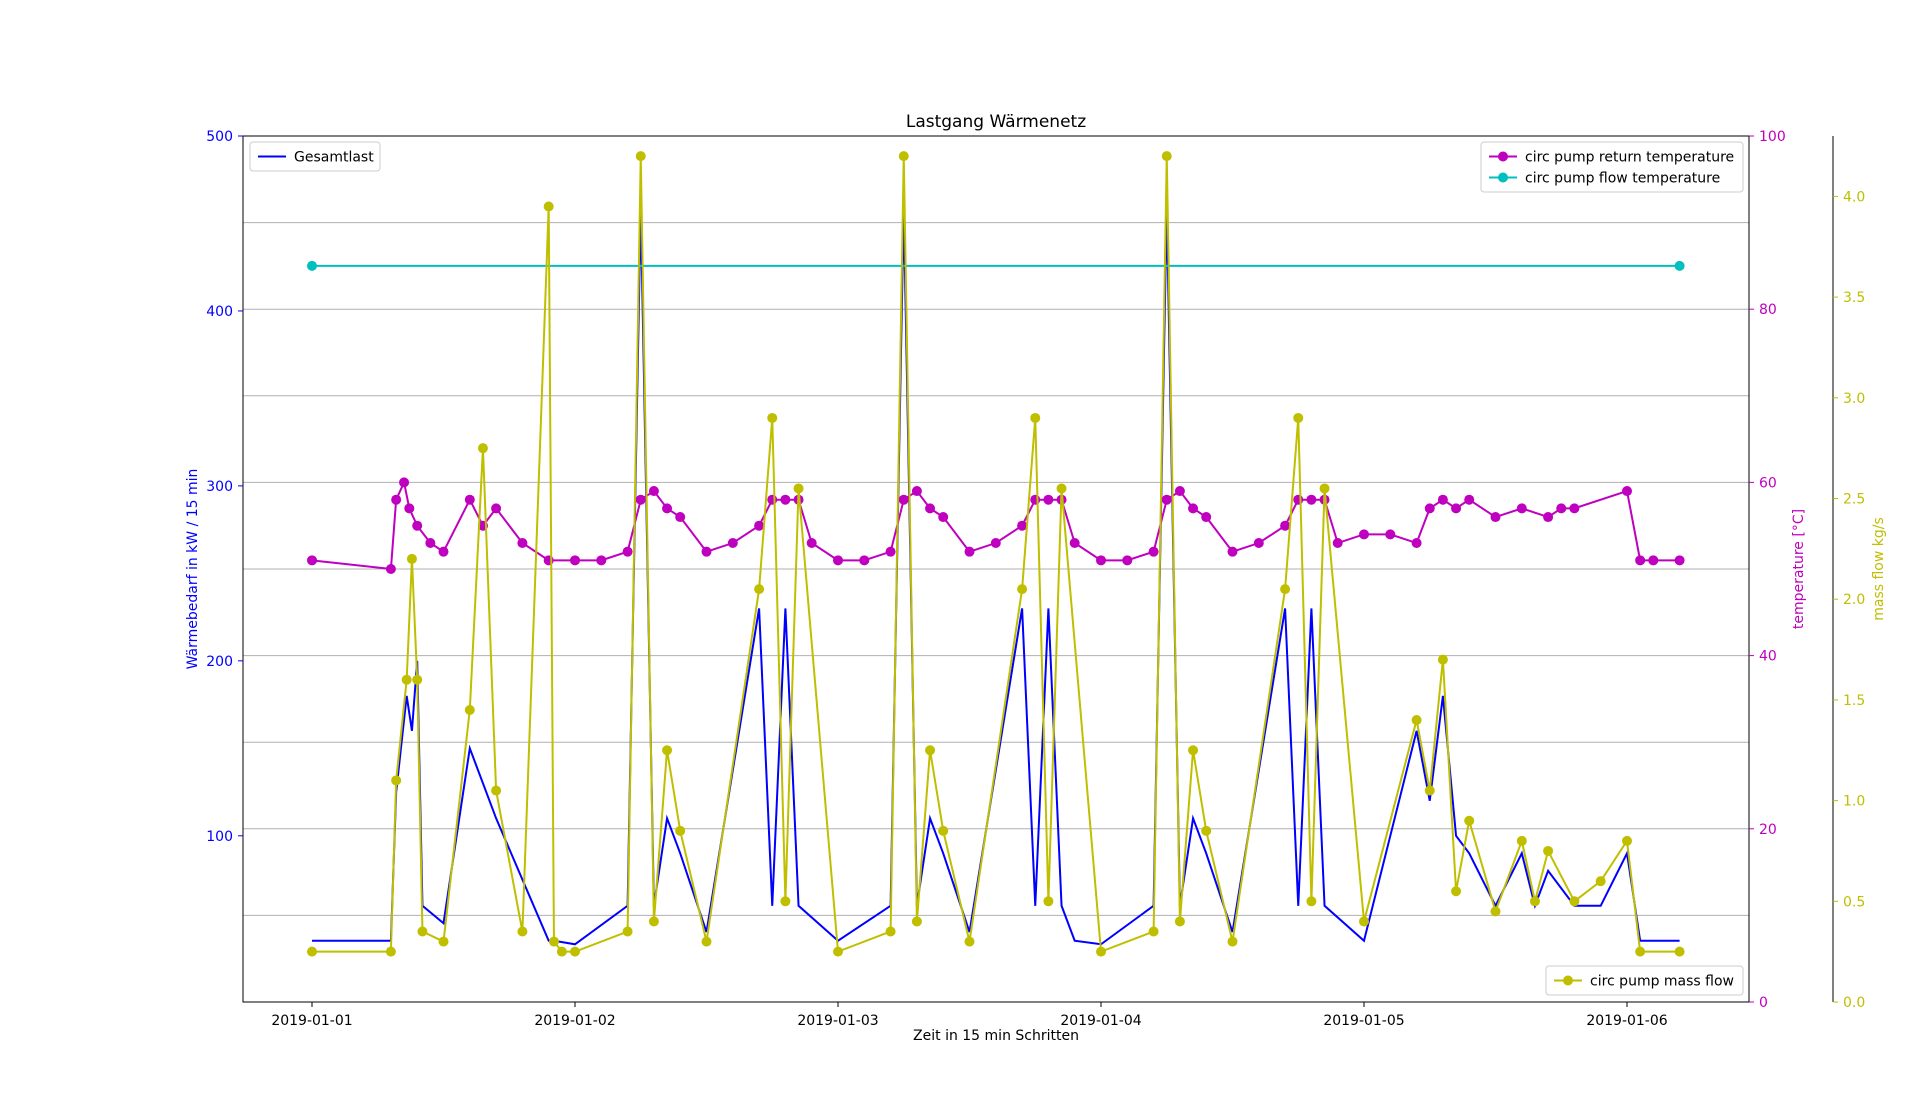 This screenshot has width=1920, height=1117. What do you see at coordinates (1568, 980) in the screenshot?
I see `legend-marker-circ-pump-mass-flow` at bounding box center [1568, 980].